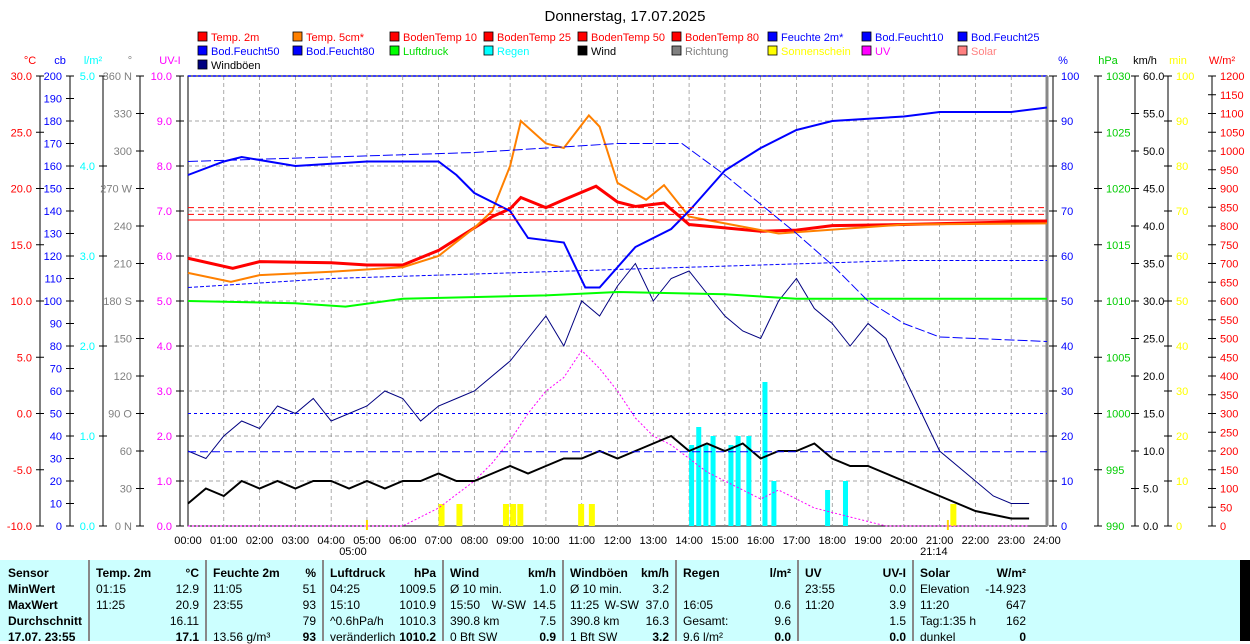  Describe the element at coordinates (1229, 490) in the screenshot. I see `axis-tick-wm2: 100` at that location.